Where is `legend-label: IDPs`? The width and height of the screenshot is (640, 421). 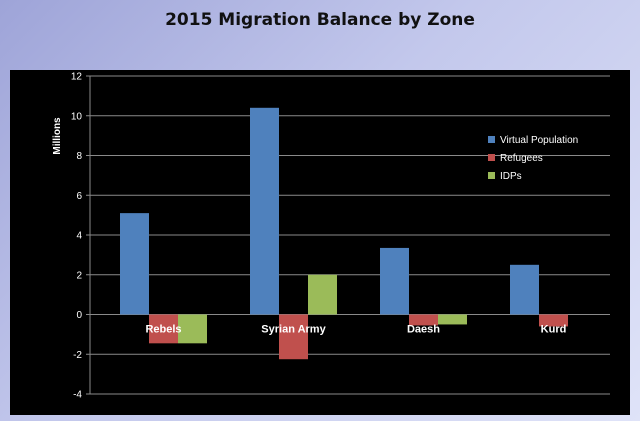
legend-label: IDPs is located at coordinates (511, 176).